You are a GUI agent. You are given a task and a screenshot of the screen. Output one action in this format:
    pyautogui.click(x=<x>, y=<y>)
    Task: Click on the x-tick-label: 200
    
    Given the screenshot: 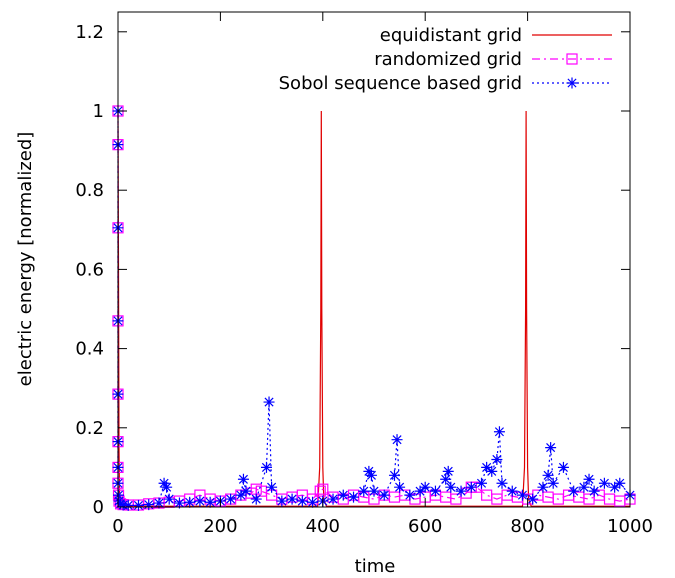 What is the action you would take?
    pyautogui.click(x=220, y=526)
    